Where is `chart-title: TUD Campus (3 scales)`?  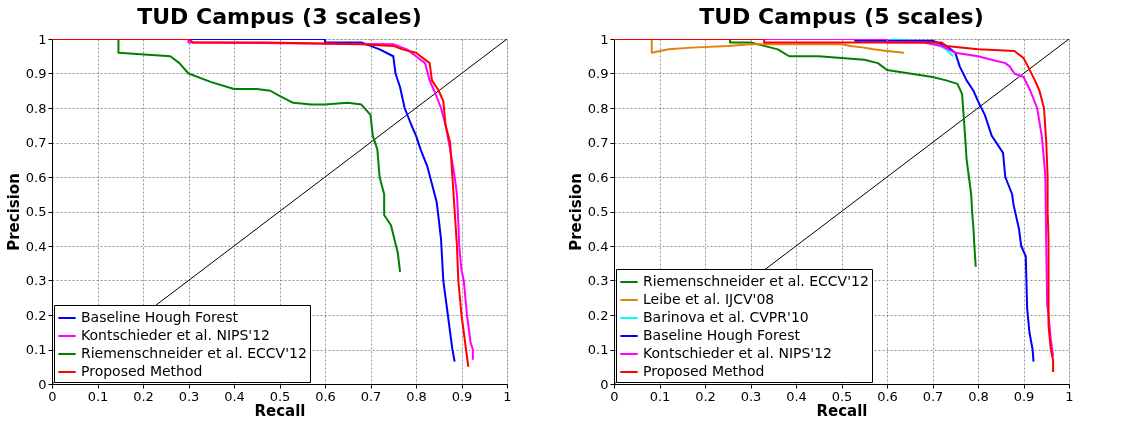 chart-title: TUD Campus (3 scales) is located at coordinates (279, 16).